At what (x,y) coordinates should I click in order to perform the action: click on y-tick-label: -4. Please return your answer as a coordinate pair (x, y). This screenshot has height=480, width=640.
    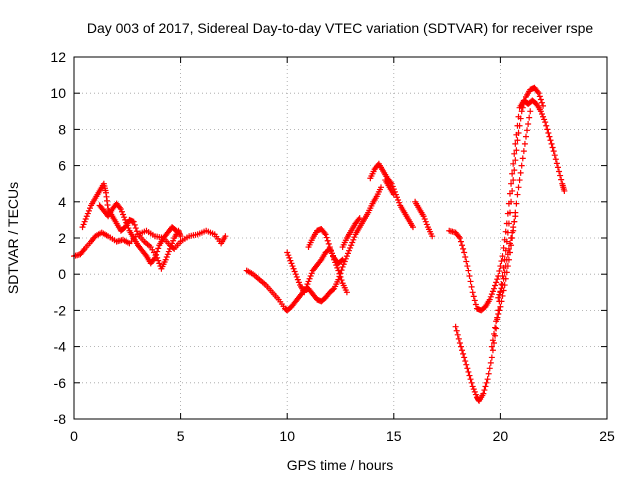
    Looking at the image, I should click on (60, 347).